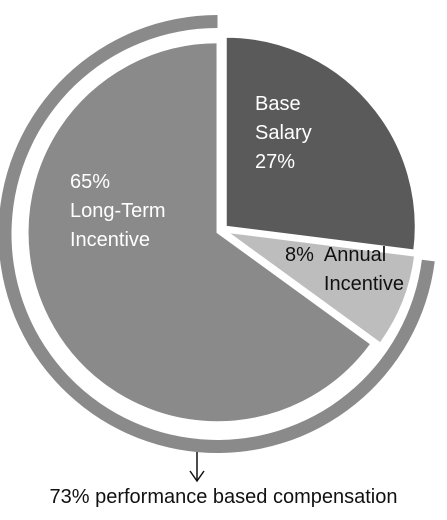  What do you see at coordinates (197, 476) in the screenshot?
I see `arrow-head` at bounding box center [197, 476].